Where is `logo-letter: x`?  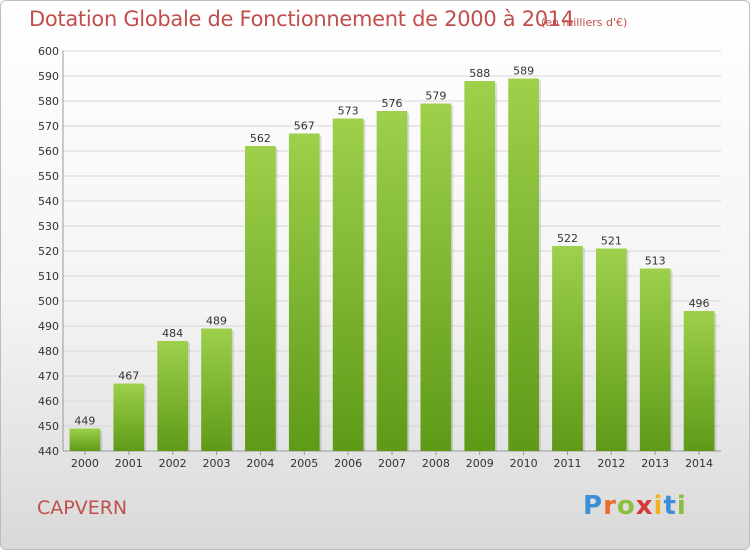
logo-letter: x is located at coordinates (644, 506).